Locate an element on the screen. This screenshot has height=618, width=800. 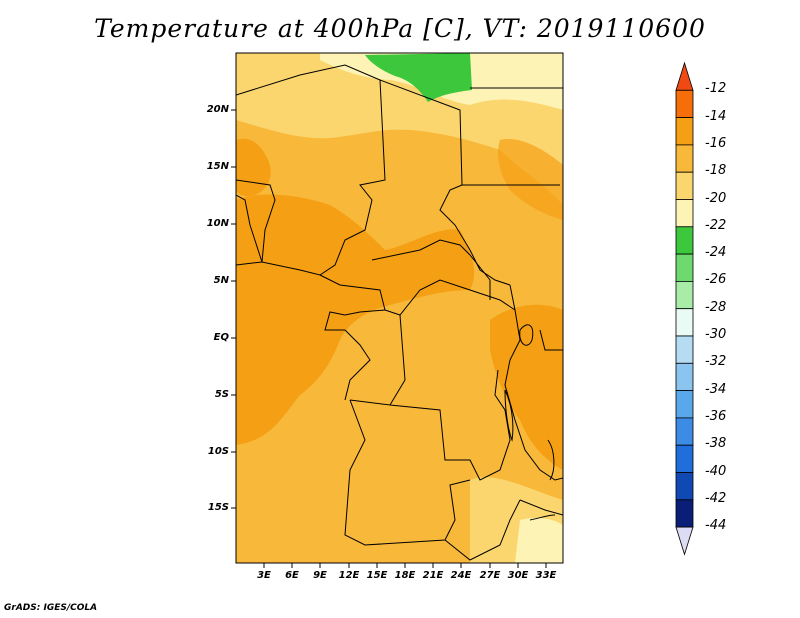
colorbar-tick-label: -34 is located at coordinates (716, 389).